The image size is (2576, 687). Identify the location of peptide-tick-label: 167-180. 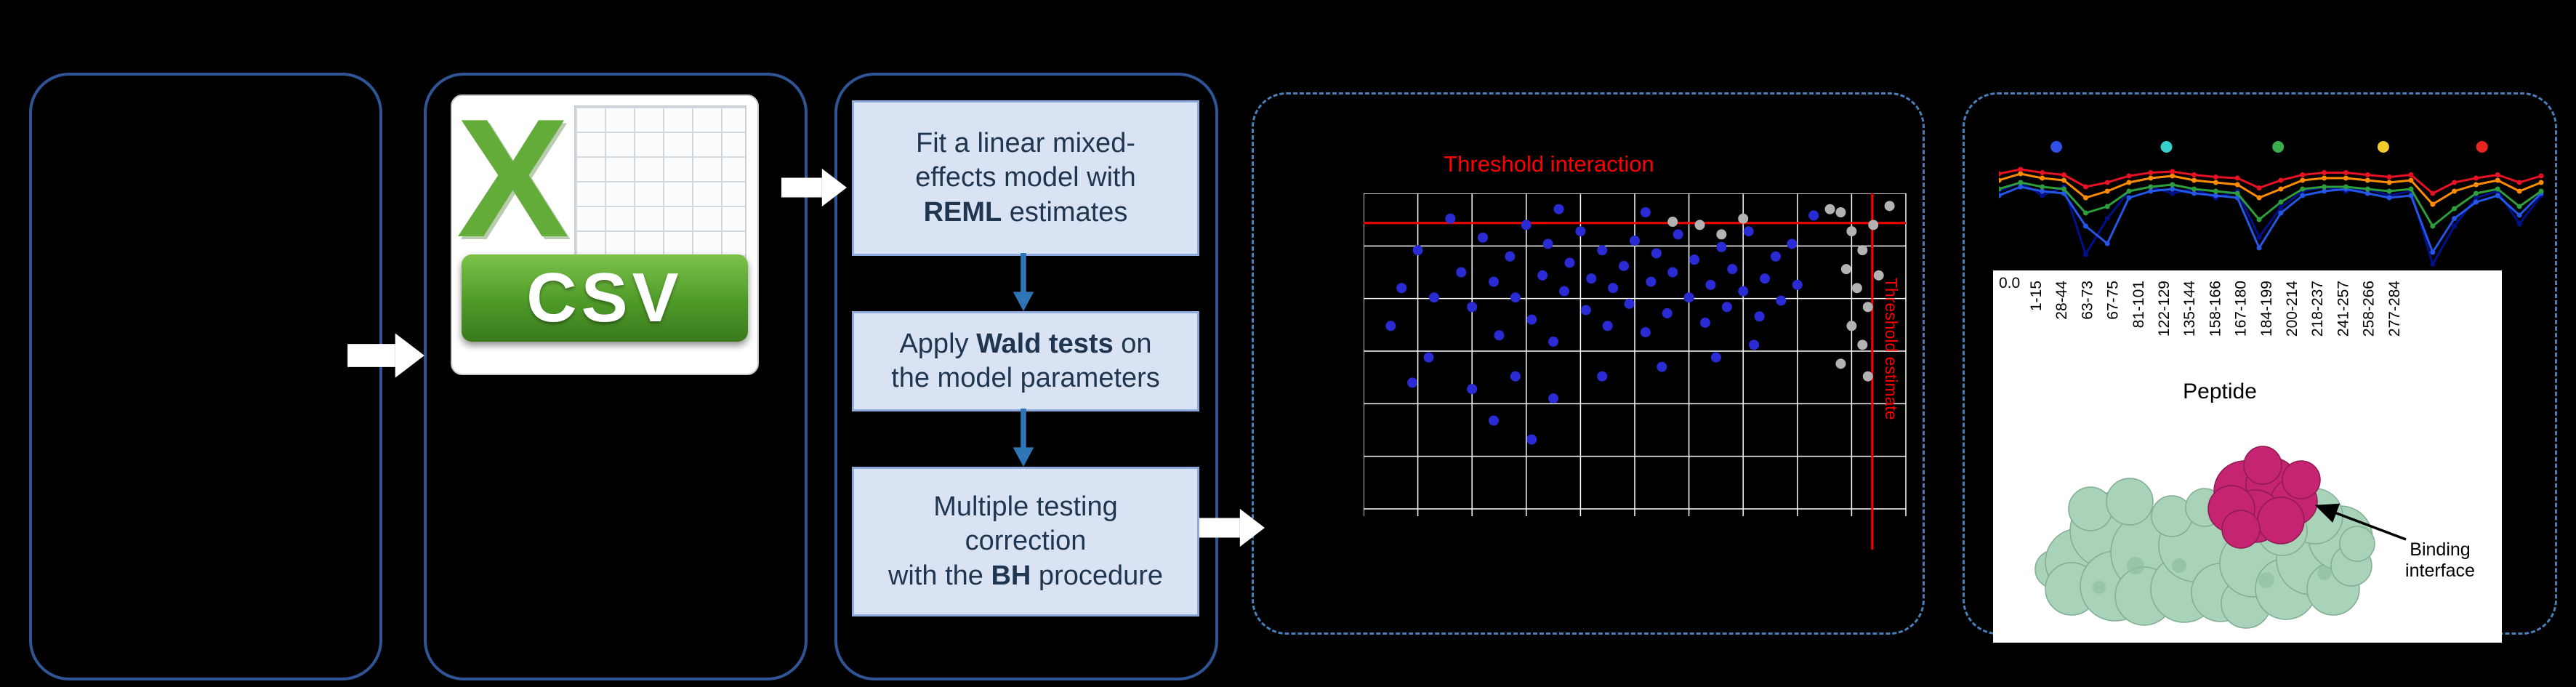
(2241, 309).